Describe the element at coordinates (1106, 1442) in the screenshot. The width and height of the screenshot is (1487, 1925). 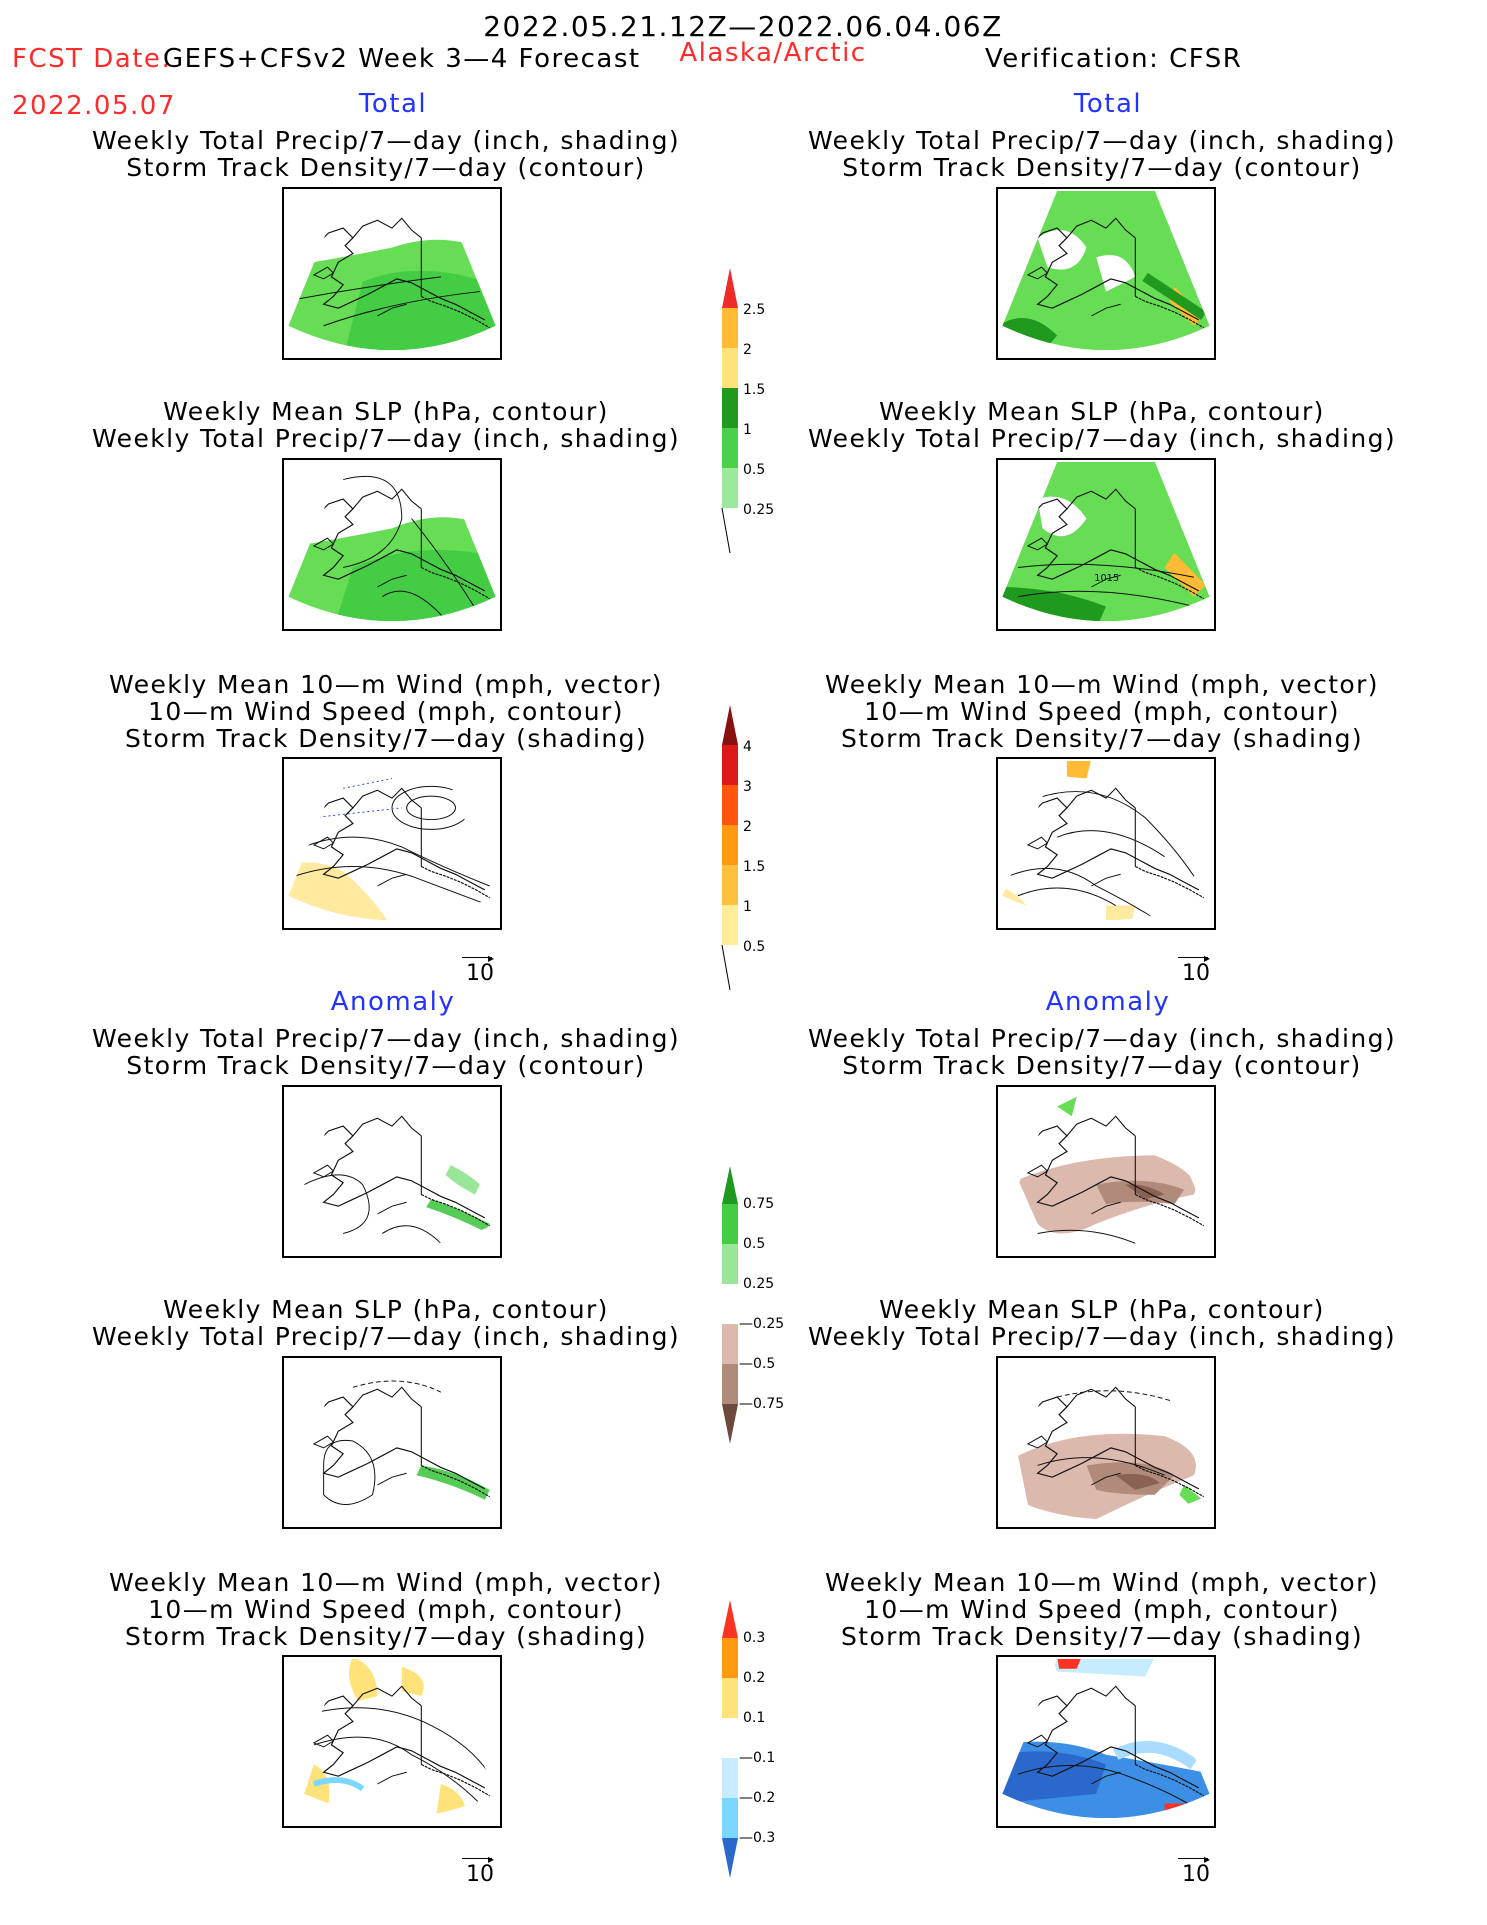
I see `map-slp-precip-anom-cfsr` at that location.